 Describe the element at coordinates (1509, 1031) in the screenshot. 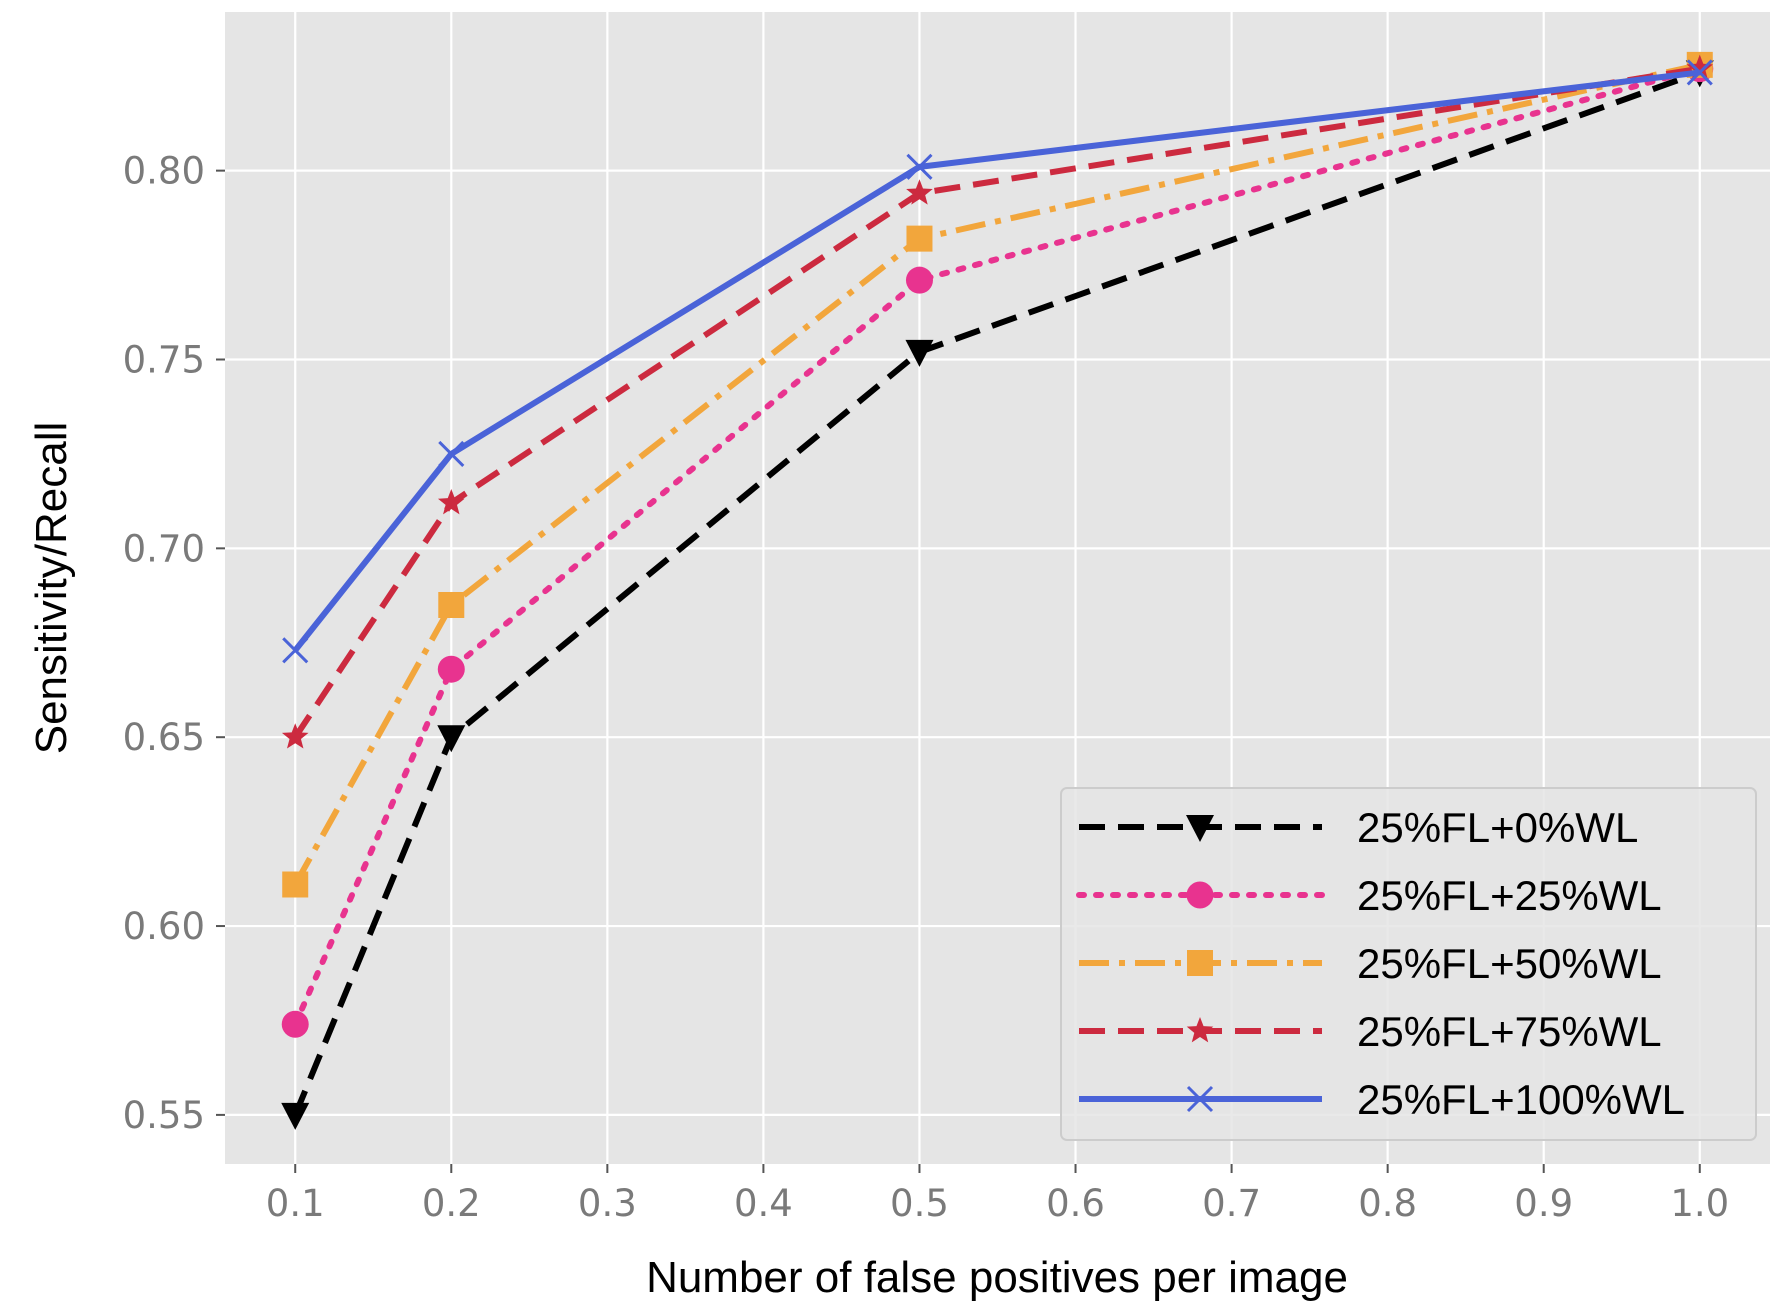

I see `legend-label: 25%FL+75%WL` at that location.